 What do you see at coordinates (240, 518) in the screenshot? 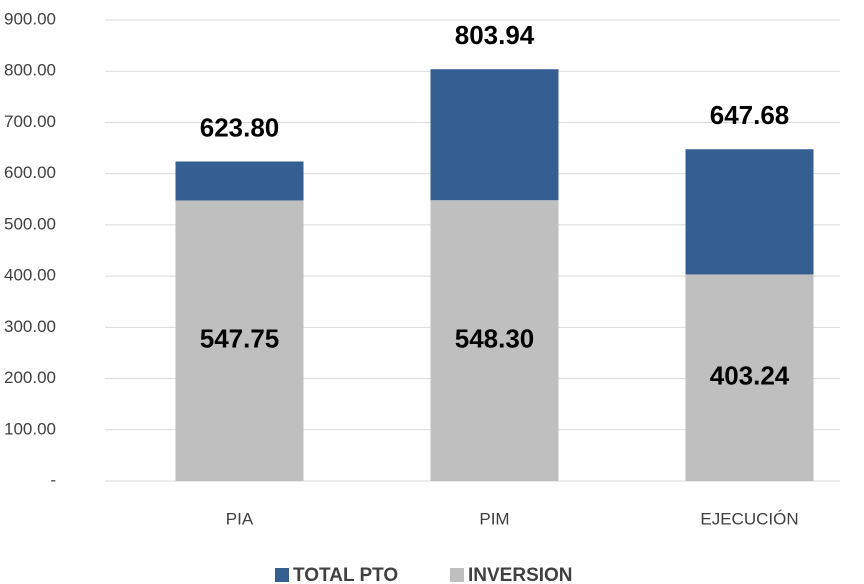
I see `x-tick-label: PIA` at bounding box center [240, 518].